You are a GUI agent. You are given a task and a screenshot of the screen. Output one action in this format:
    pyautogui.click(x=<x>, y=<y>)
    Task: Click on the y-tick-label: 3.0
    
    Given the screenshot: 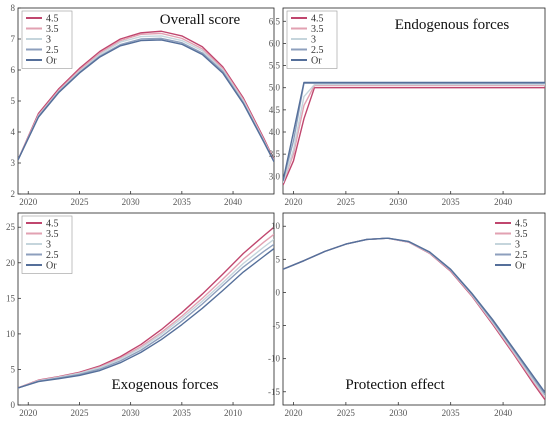 What is the action you would take?
    pyautogui.click(x=275, y=176)
    